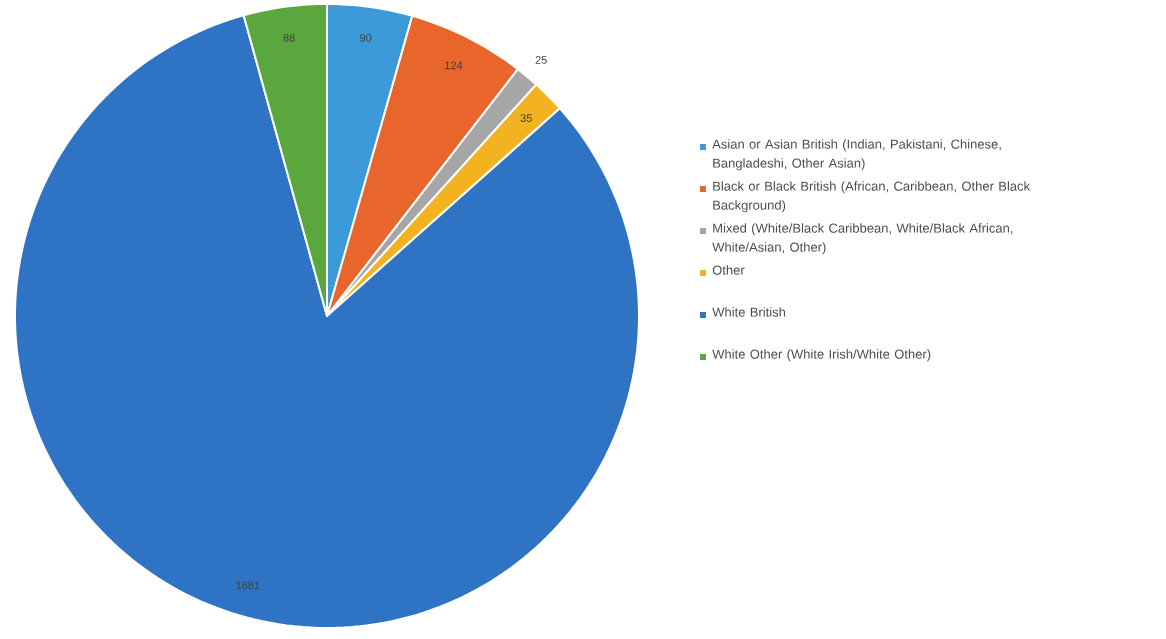  Describe the element at coordinates (541, 60) in the screenshot. I see `data-label: 25` at that location.